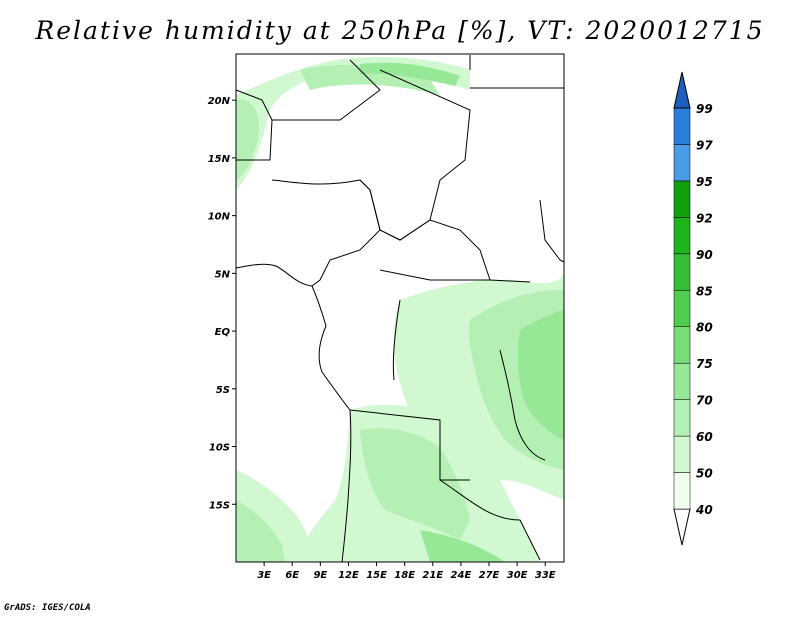 The width and height of the screenshot is (800, 618). Describe the element at coordinates (376, 575) in the screenshot. I see `lon-label: 15E` at that location.